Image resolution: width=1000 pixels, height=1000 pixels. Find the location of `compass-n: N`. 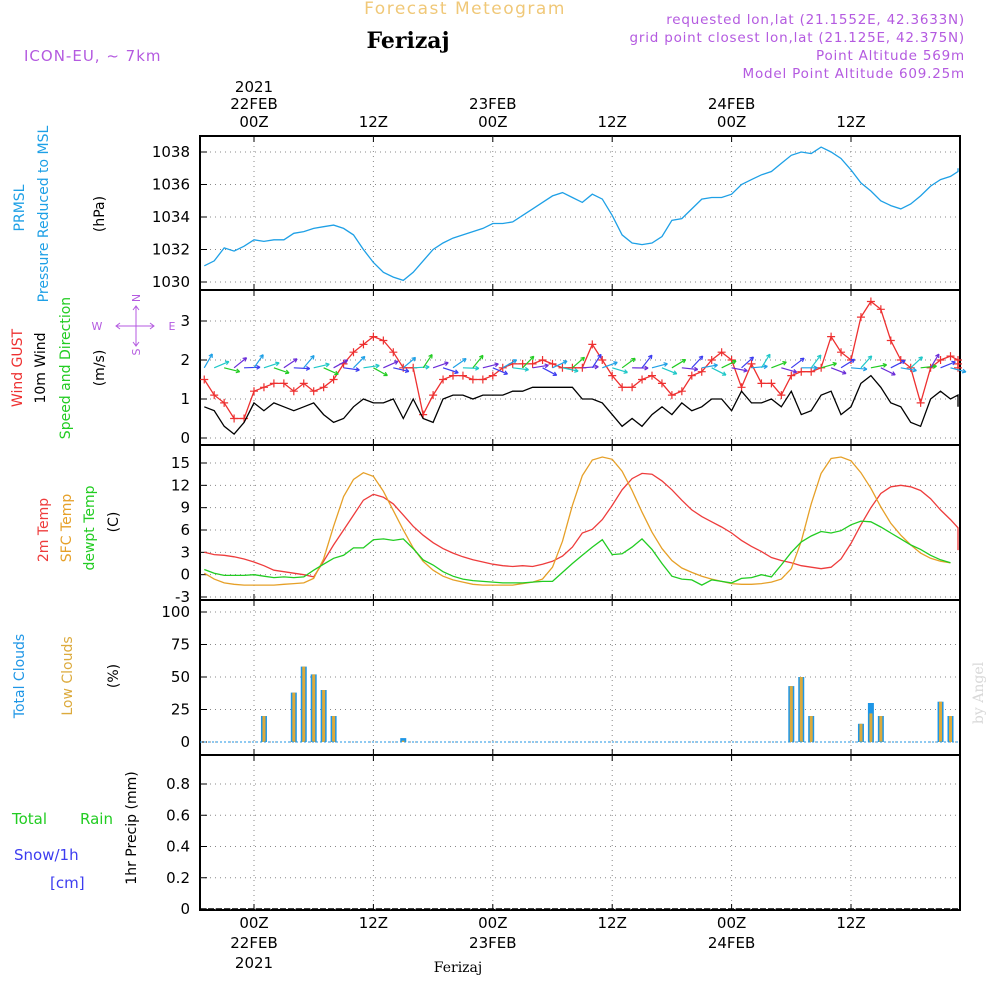

compass-n: N is located at coordinates (136, 298).